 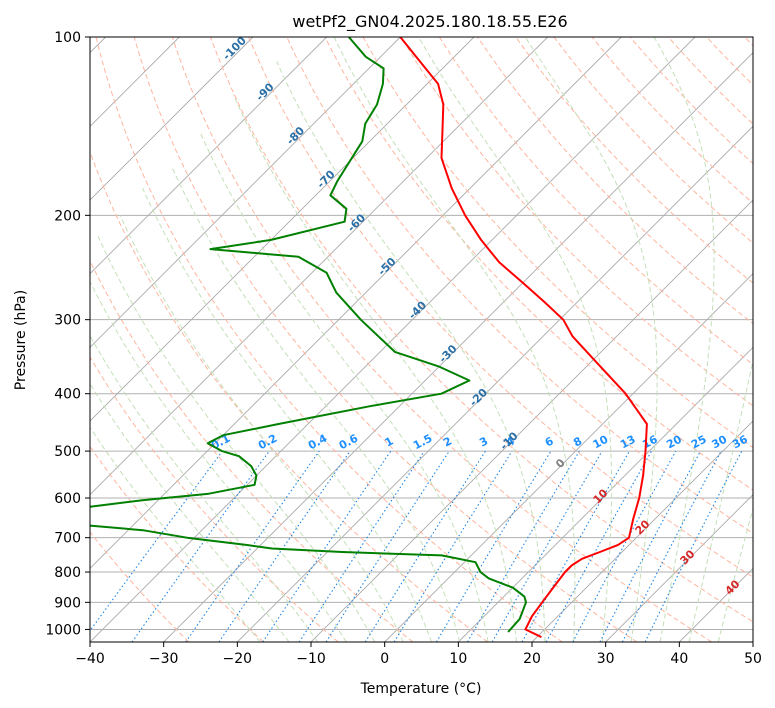 I want to click on x-tick-label: 50, so click(x=753, y=659).